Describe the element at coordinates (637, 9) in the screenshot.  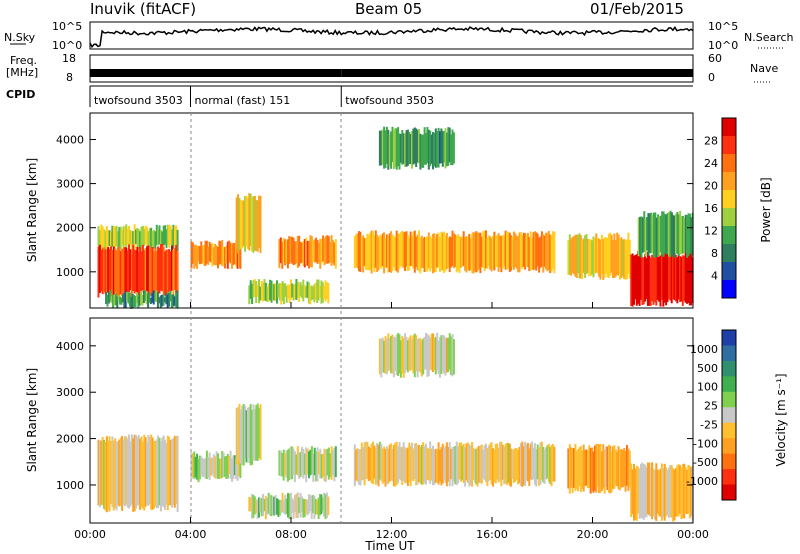
I see `date-title: 01/Feb/2015` at that location.